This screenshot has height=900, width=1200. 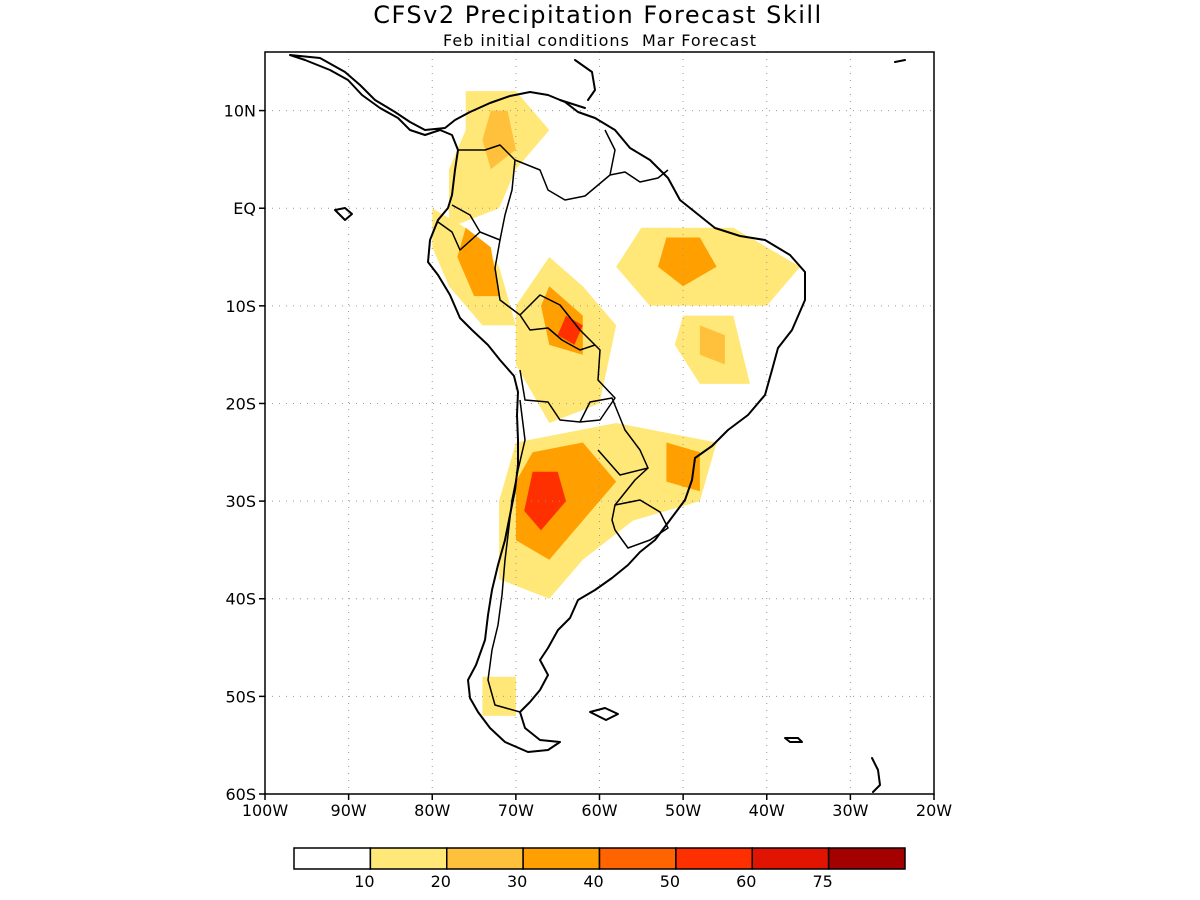 I want to click on y-tick-label: 30S, so click(x=240, y=501).